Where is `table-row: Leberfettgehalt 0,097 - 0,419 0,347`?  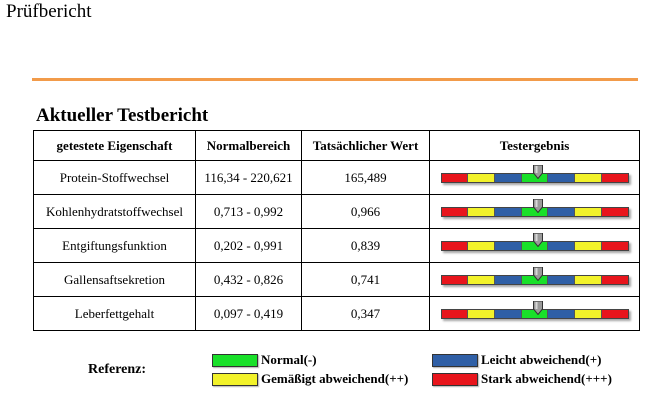 table-row: Leberfettgehalt 0,097 - 0,419 0,347 is located at coordinates (336, 313).